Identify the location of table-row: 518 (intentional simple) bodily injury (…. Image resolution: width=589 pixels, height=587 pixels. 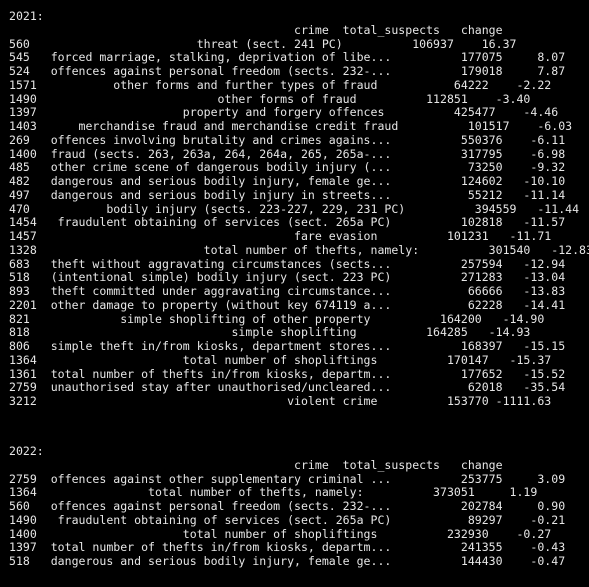
(287, 277).